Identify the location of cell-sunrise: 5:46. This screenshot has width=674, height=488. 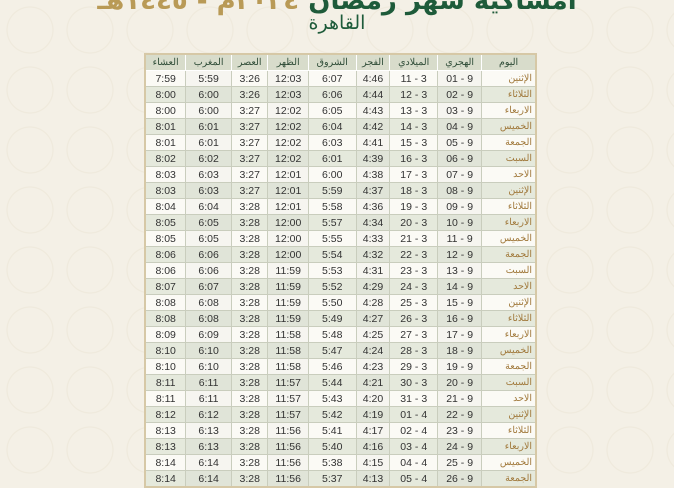
(332, 366).